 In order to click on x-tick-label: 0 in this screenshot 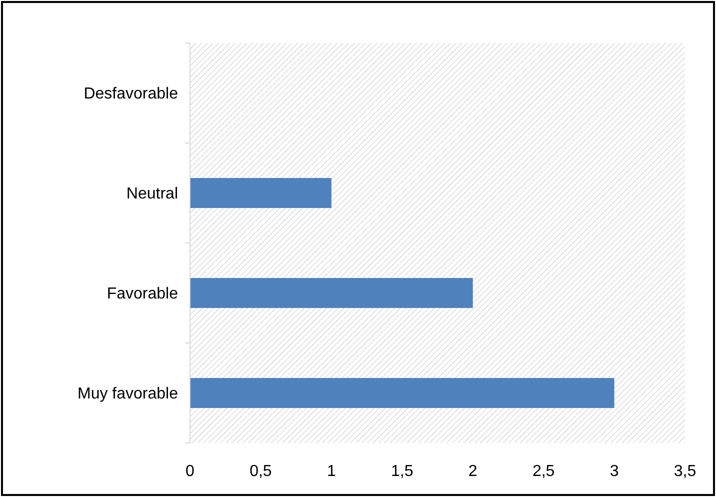, I will do `click(190, 471)`.